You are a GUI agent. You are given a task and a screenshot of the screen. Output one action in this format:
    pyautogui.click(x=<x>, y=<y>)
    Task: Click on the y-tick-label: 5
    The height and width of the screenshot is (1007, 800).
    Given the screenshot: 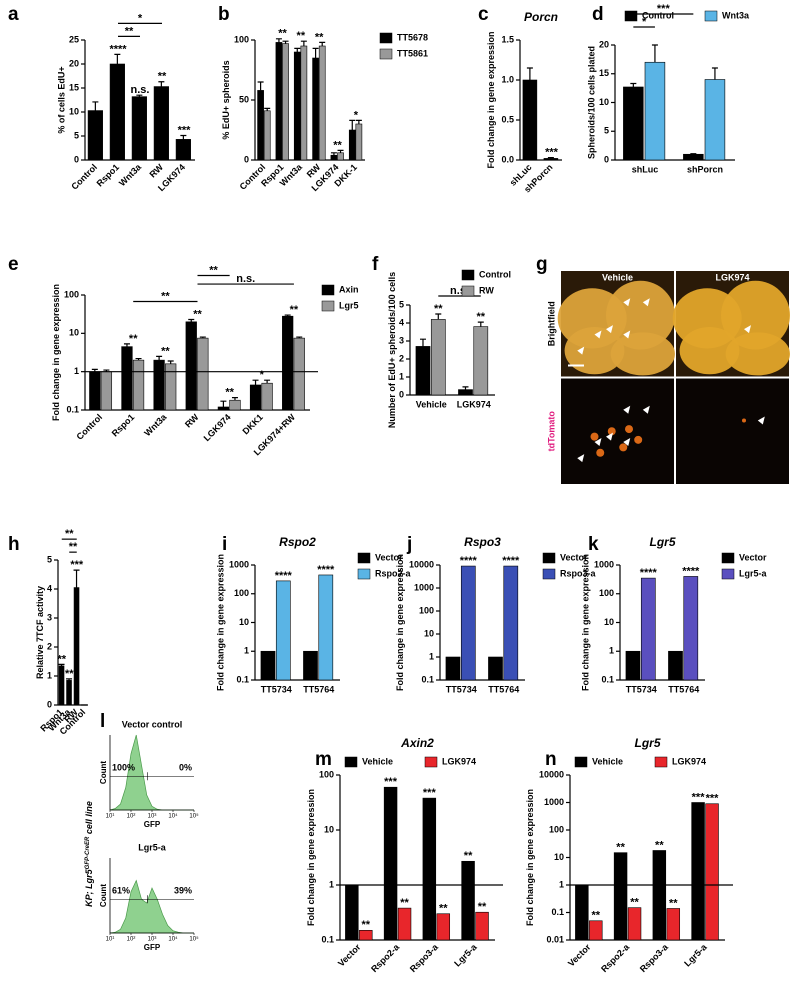 What is the action you would take?
    pyautogui.click(x=76, y=135)
    